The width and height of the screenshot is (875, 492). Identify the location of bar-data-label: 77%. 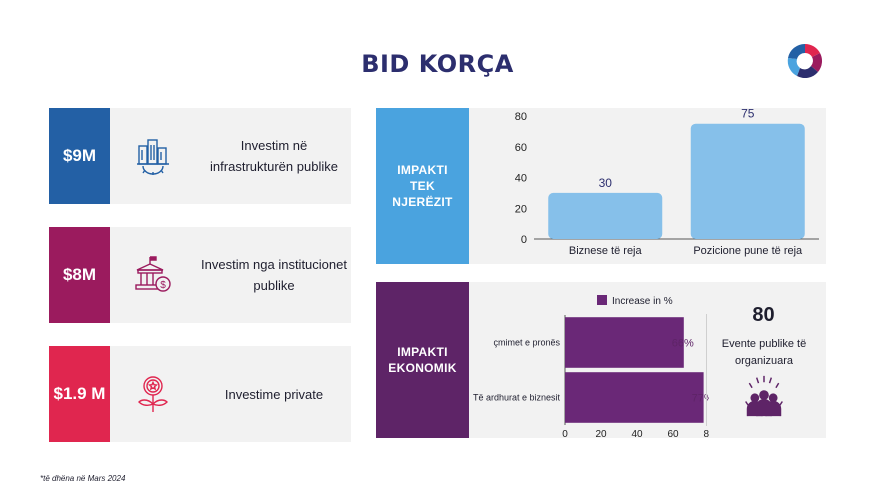
(700, 399).